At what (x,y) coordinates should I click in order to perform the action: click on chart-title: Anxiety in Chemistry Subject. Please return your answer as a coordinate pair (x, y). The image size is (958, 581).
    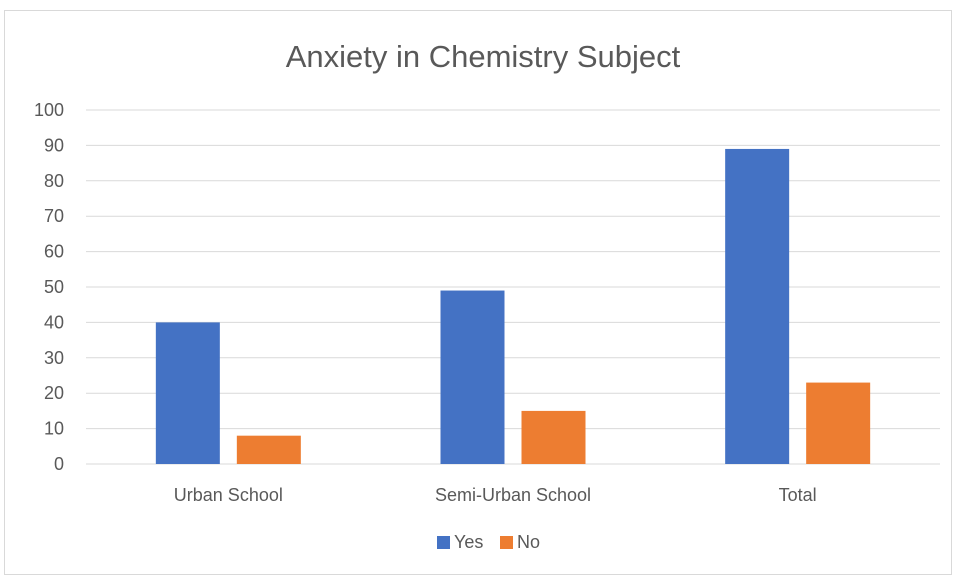
    Looking at the image, I should click on (483, 56).